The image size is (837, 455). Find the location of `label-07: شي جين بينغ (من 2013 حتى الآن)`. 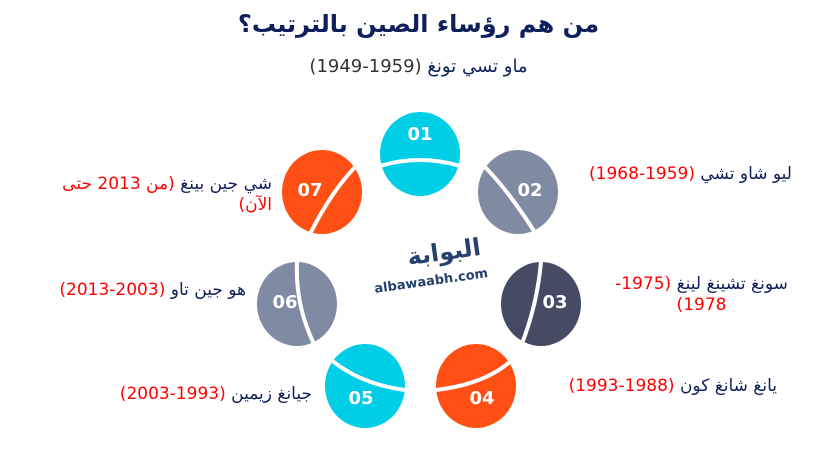

label-07: شي جين بينغ (من 2013 حتى الآن) is located at coordinates (166, 195).